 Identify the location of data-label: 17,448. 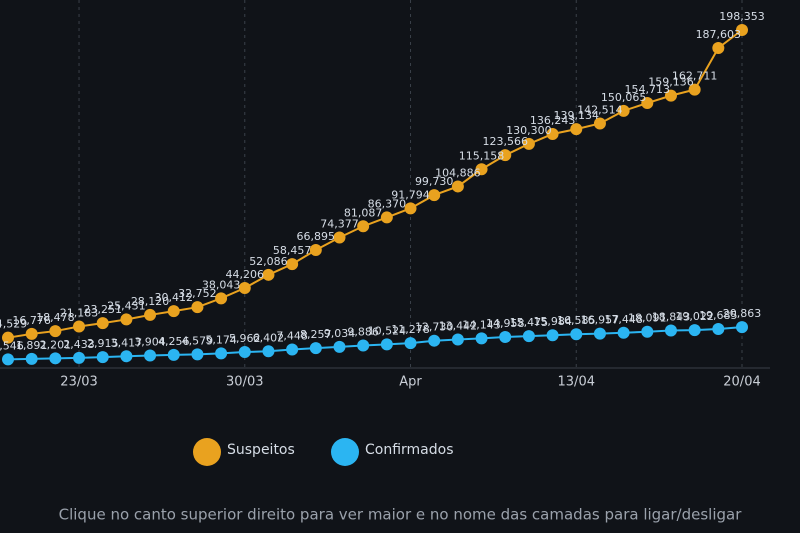
(623, 319).